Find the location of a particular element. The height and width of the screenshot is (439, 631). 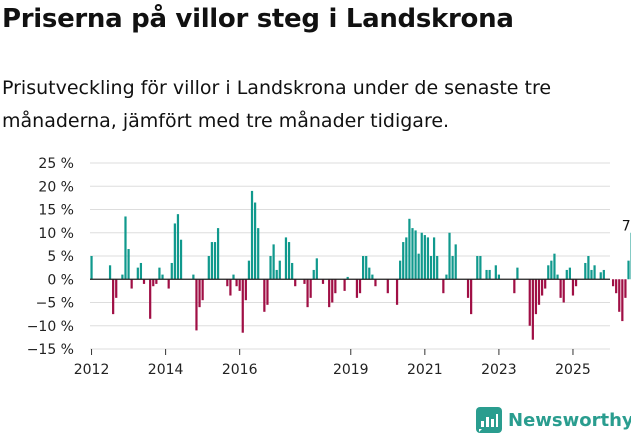

newsworthy-logo: Newsworthy is located at coordinates (553, 420).